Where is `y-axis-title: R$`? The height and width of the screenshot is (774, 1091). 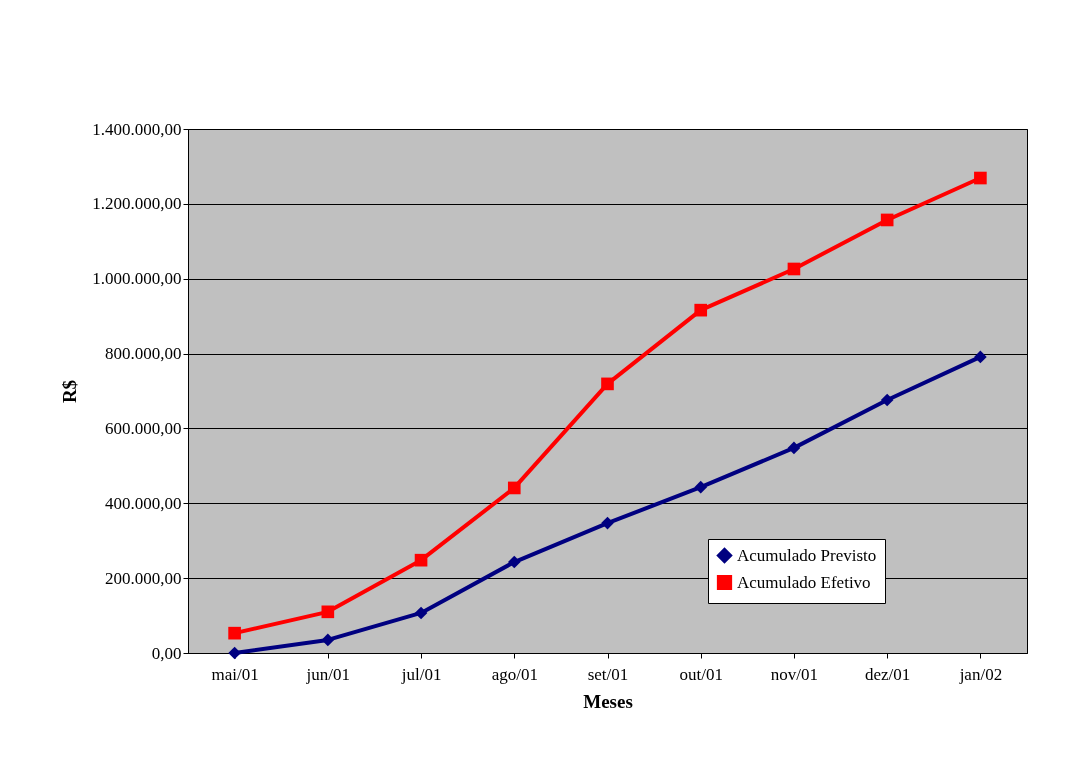 y-axis-title: R$ is located at coordinates (70, 391).